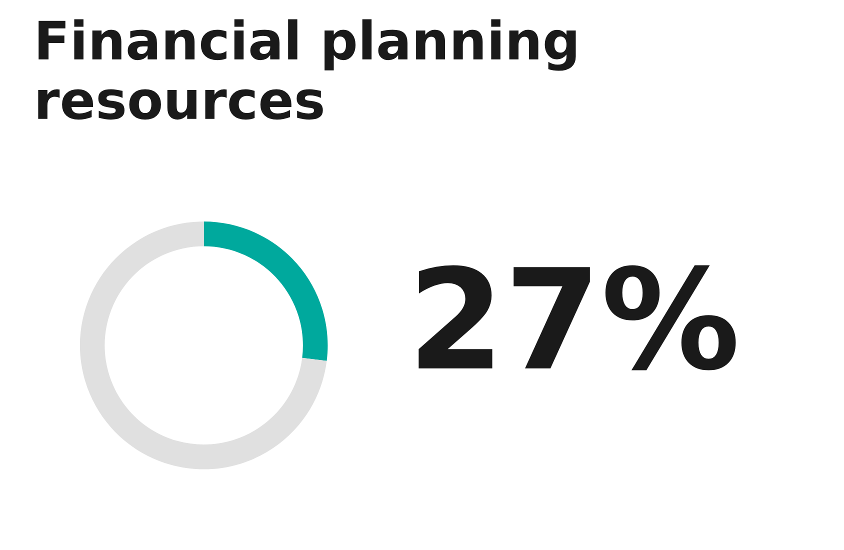  Describe the element at coordinates (307, 69) in the screenshot. I see `chart-title: Financial planning resources` at that location.